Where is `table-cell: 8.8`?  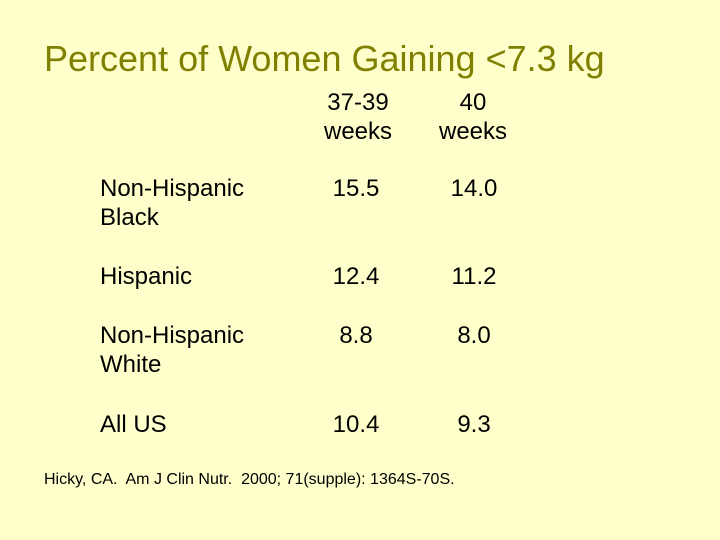 table-cell: 8.8 is located at coordinates (356, 335).